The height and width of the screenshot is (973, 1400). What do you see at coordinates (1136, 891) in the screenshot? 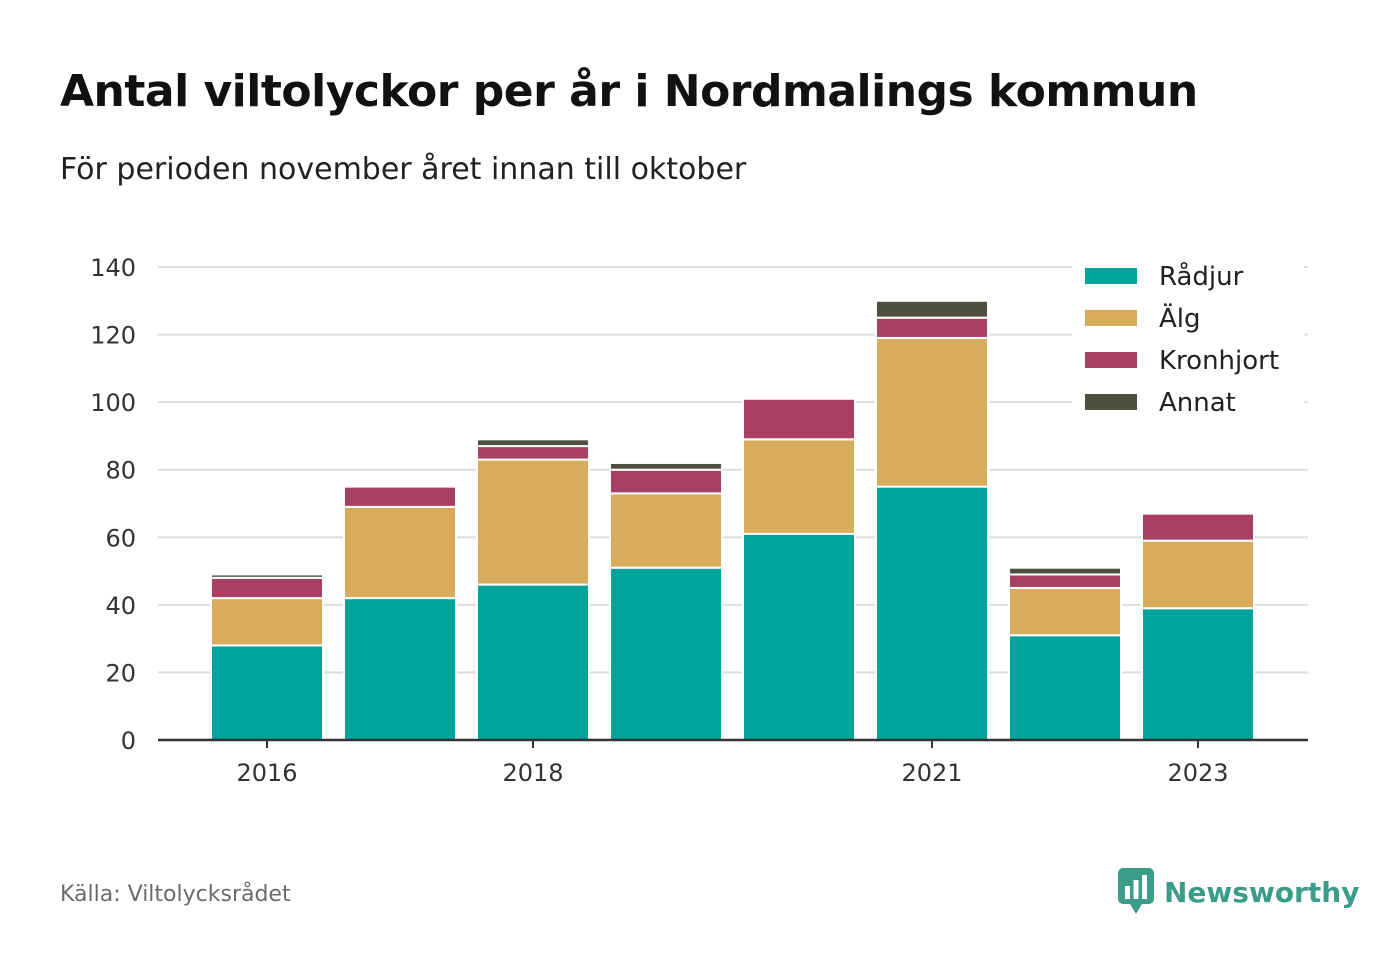
I see `newsworthy-logo-icon` at bounding box center [1136, 891].